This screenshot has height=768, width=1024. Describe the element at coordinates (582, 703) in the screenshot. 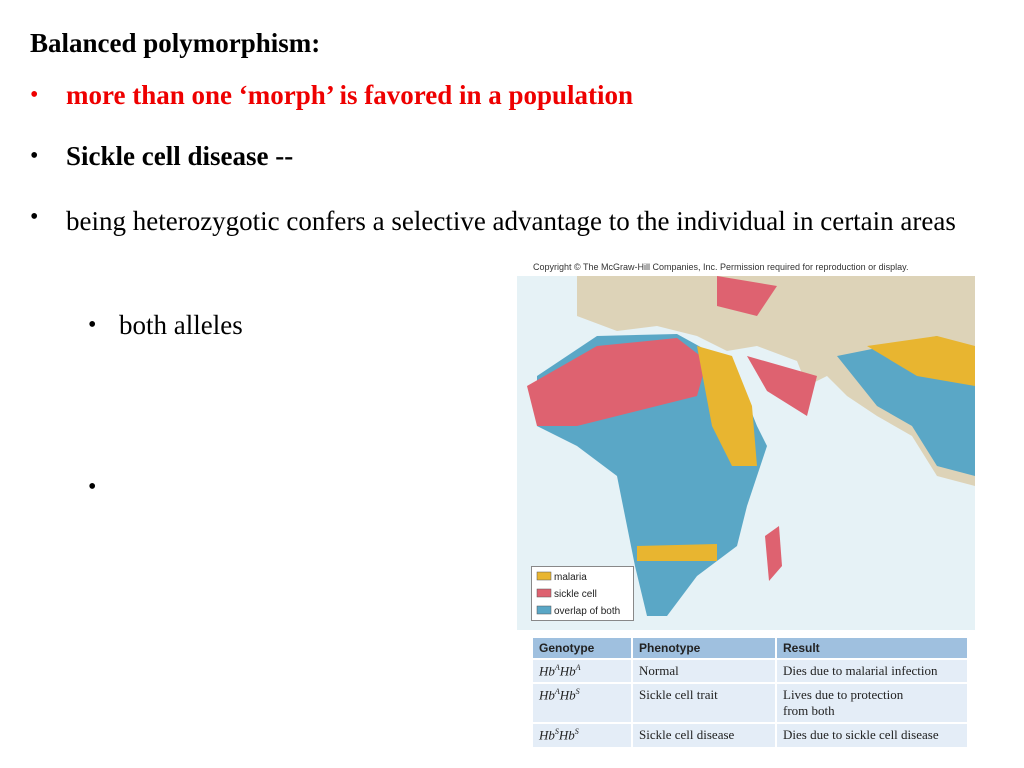

I see `genotype-cell: HbAHbS` at that location.